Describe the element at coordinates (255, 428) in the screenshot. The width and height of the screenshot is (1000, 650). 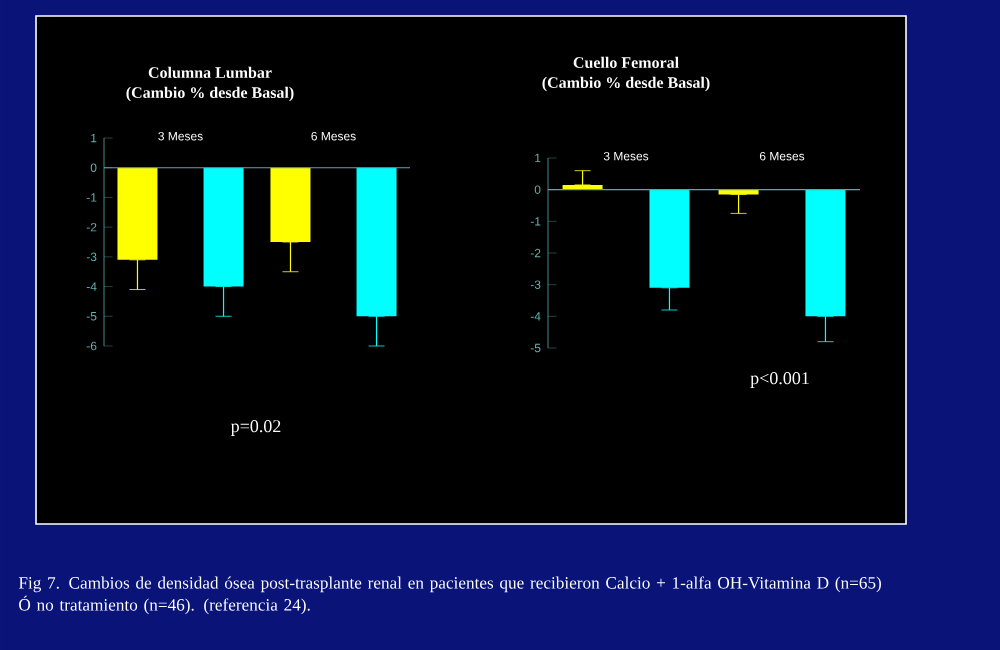
I see `text: p=0.02` at that location.